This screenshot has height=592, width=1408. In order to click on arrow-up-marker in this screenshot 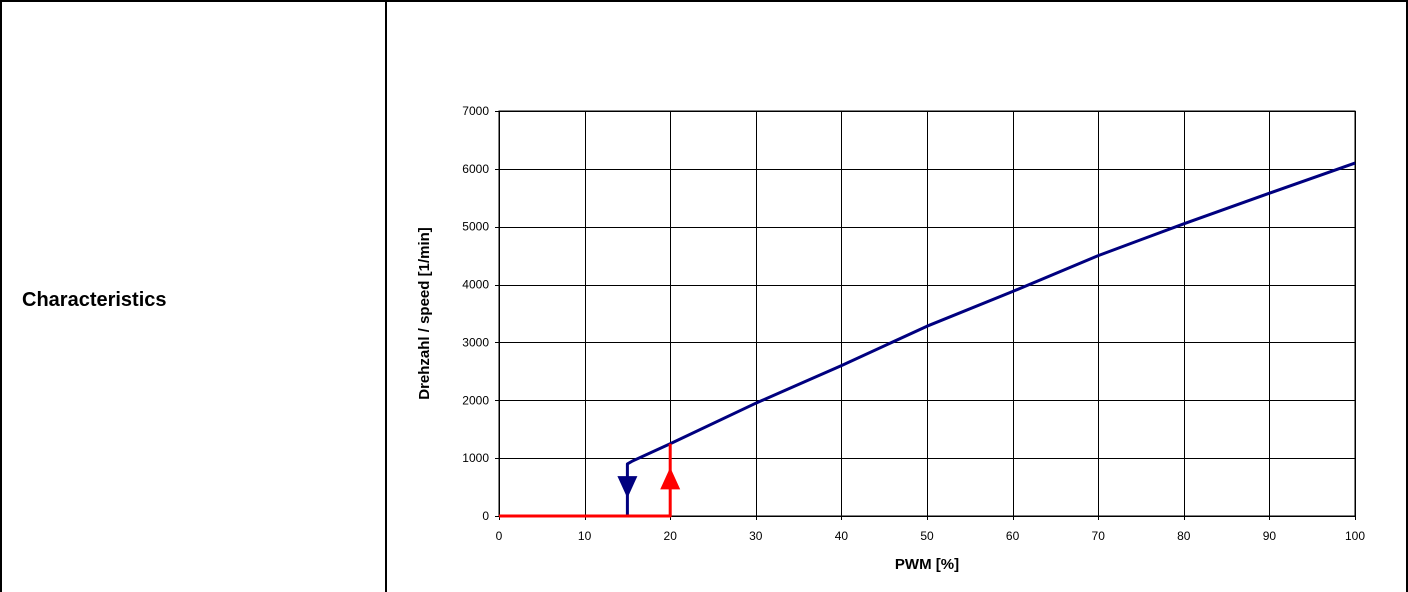, I will do `click(670, 478)`.